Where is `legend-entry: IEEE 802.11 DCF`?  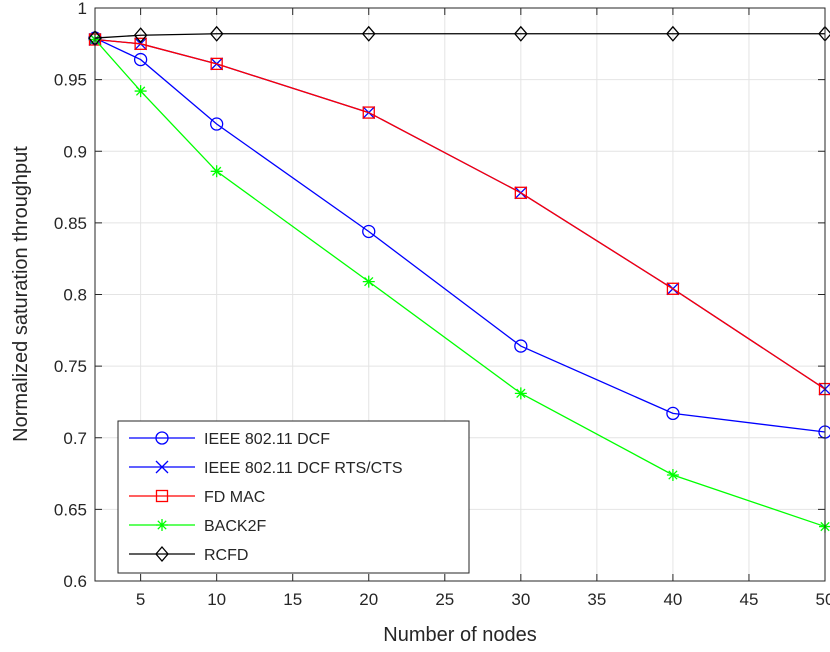
legend-entry: IEEE 802.11 DCF is located at coordinates (229, 439).